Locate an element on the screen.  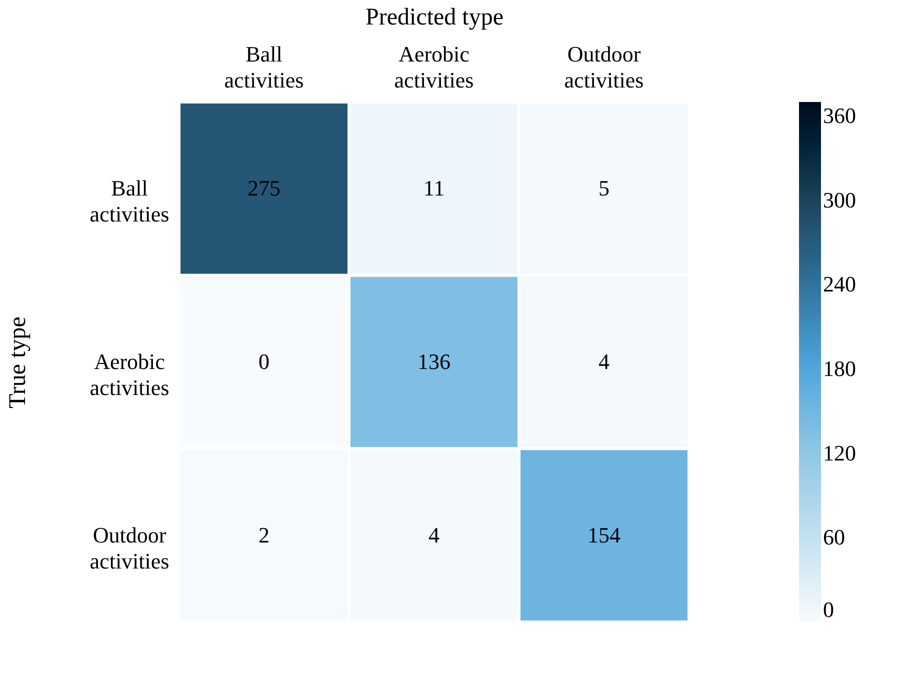
color-bar-label: 0 is located at coordinates (828, 609).